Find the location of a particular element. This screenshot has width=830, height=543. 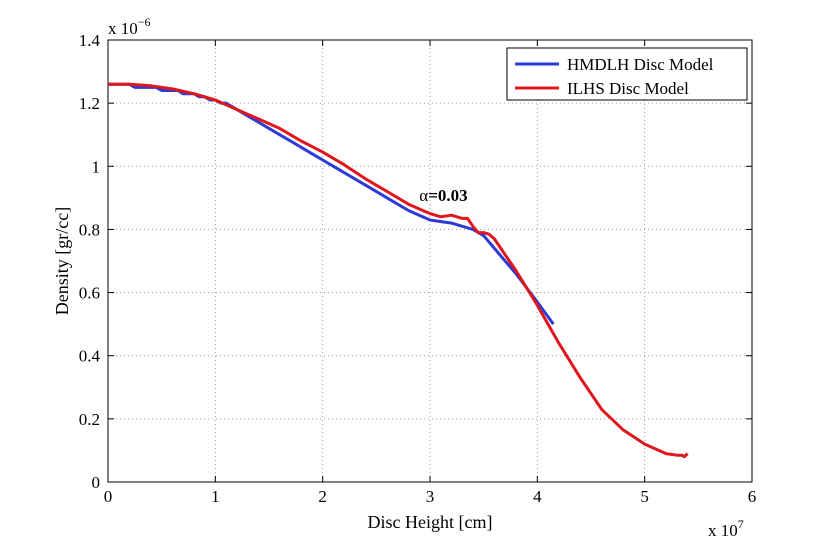

x-tick-label: 3 is located at coordinates (430, 496).